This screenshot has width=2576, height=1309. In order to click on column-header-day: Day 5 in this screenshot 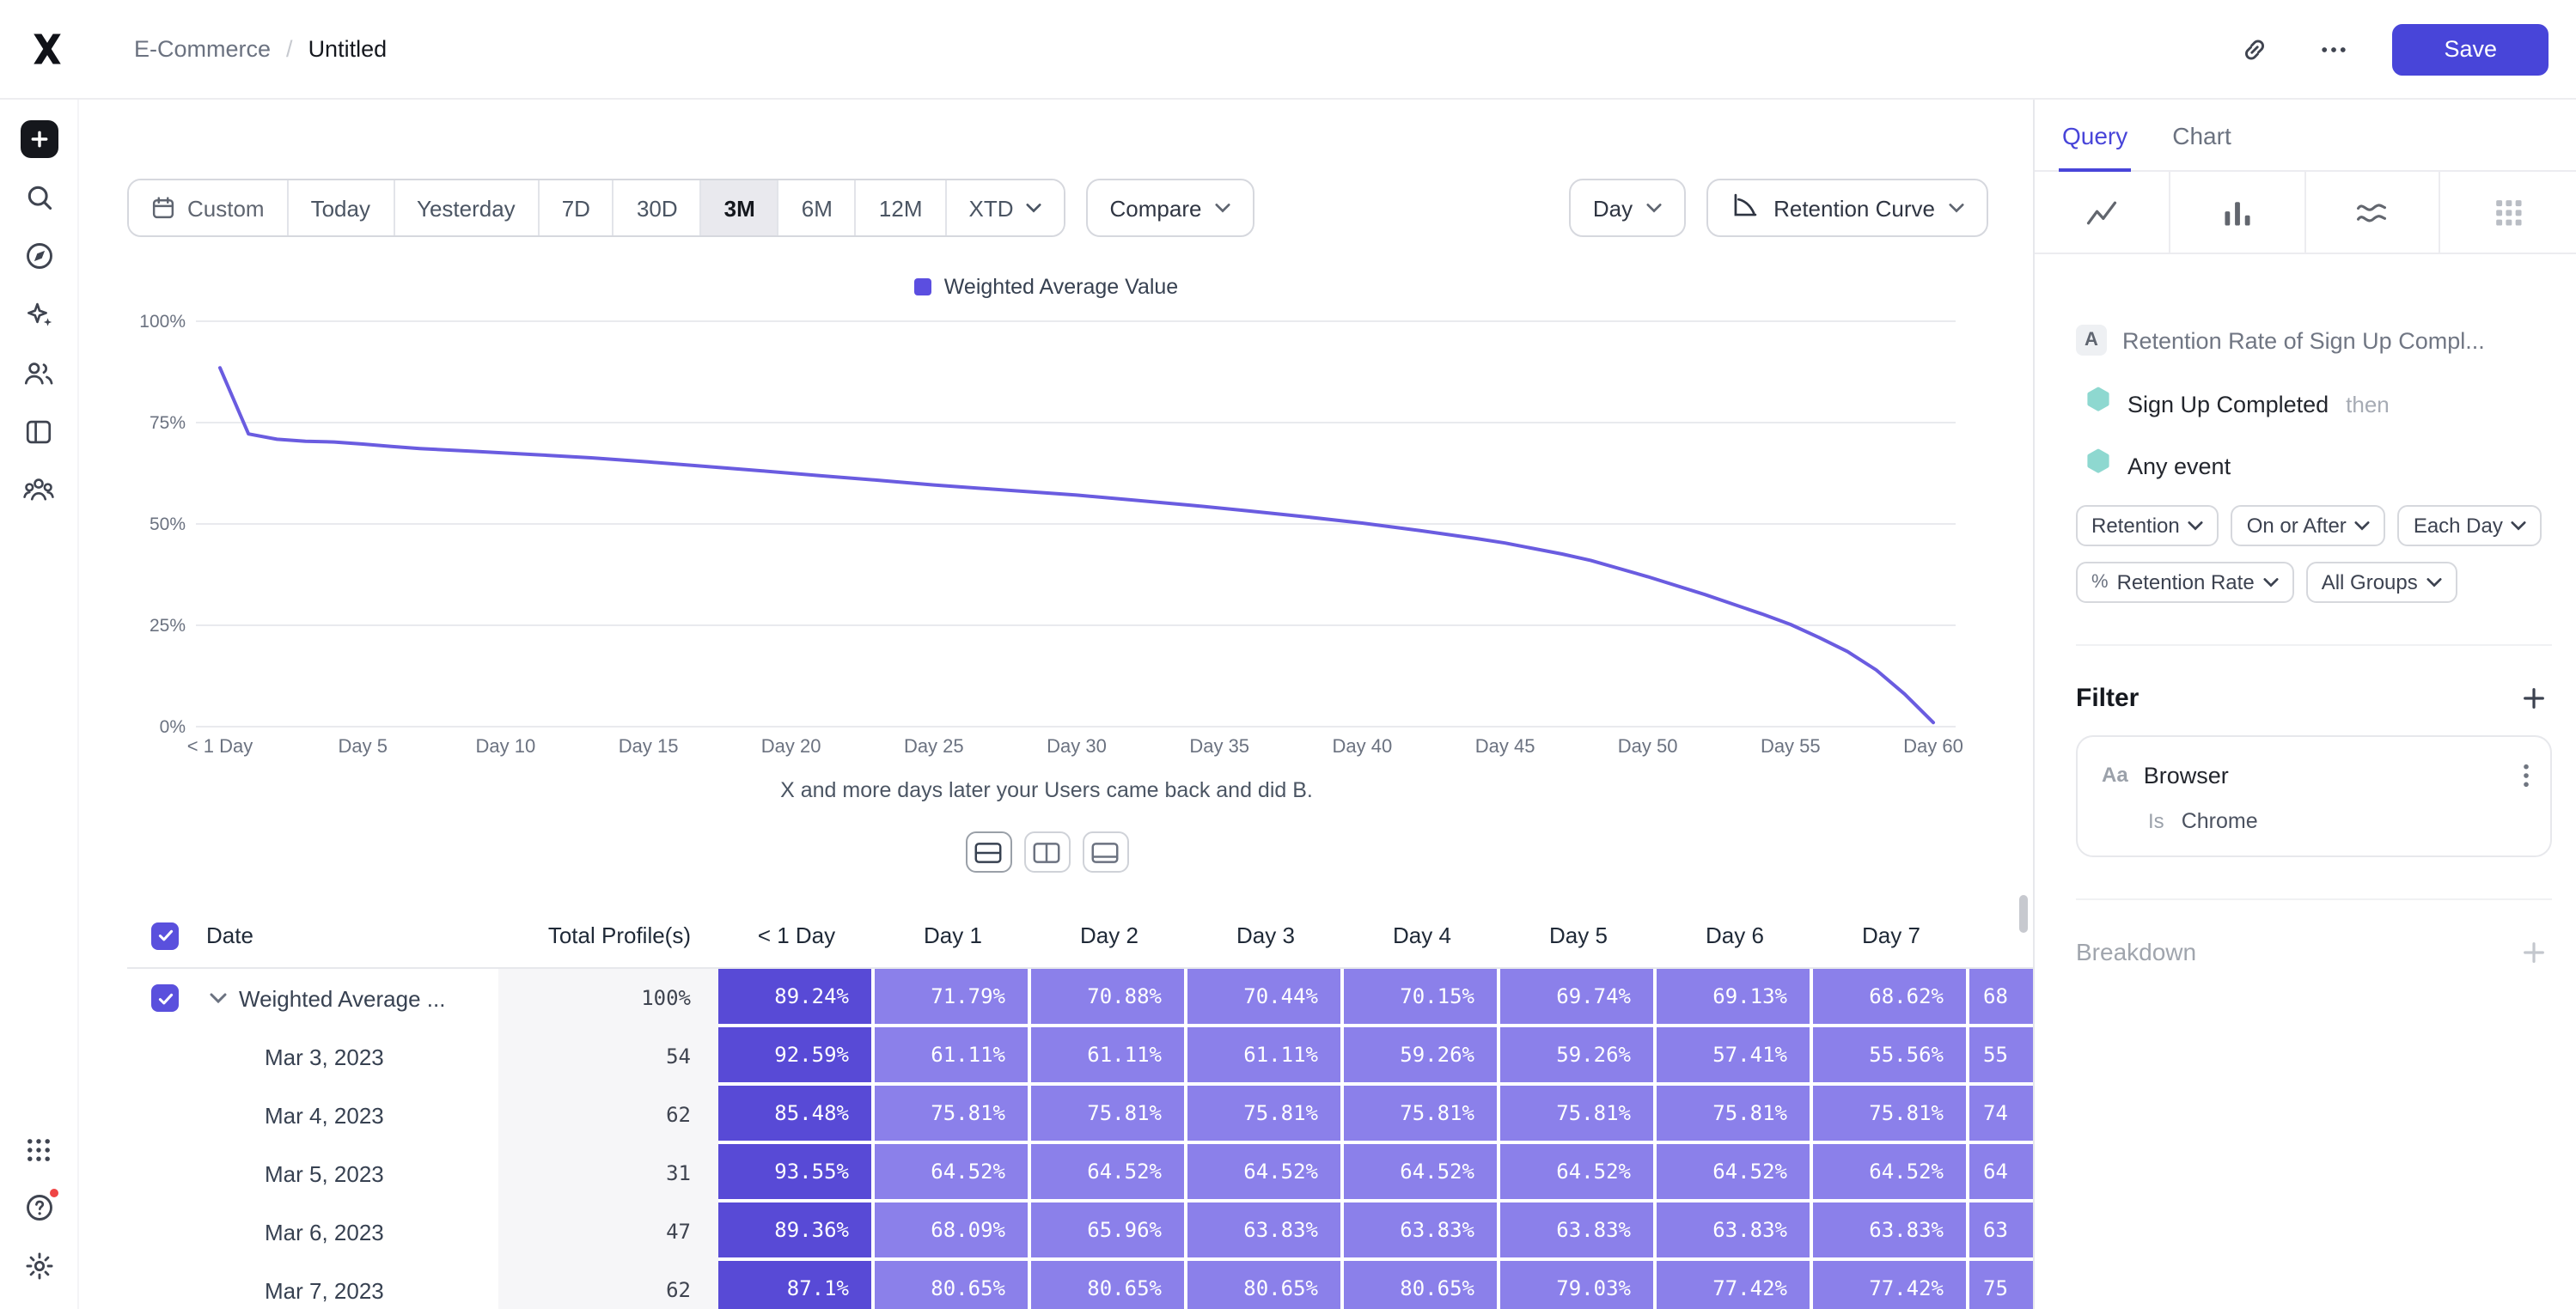, I will do `click(1578, 935)`.